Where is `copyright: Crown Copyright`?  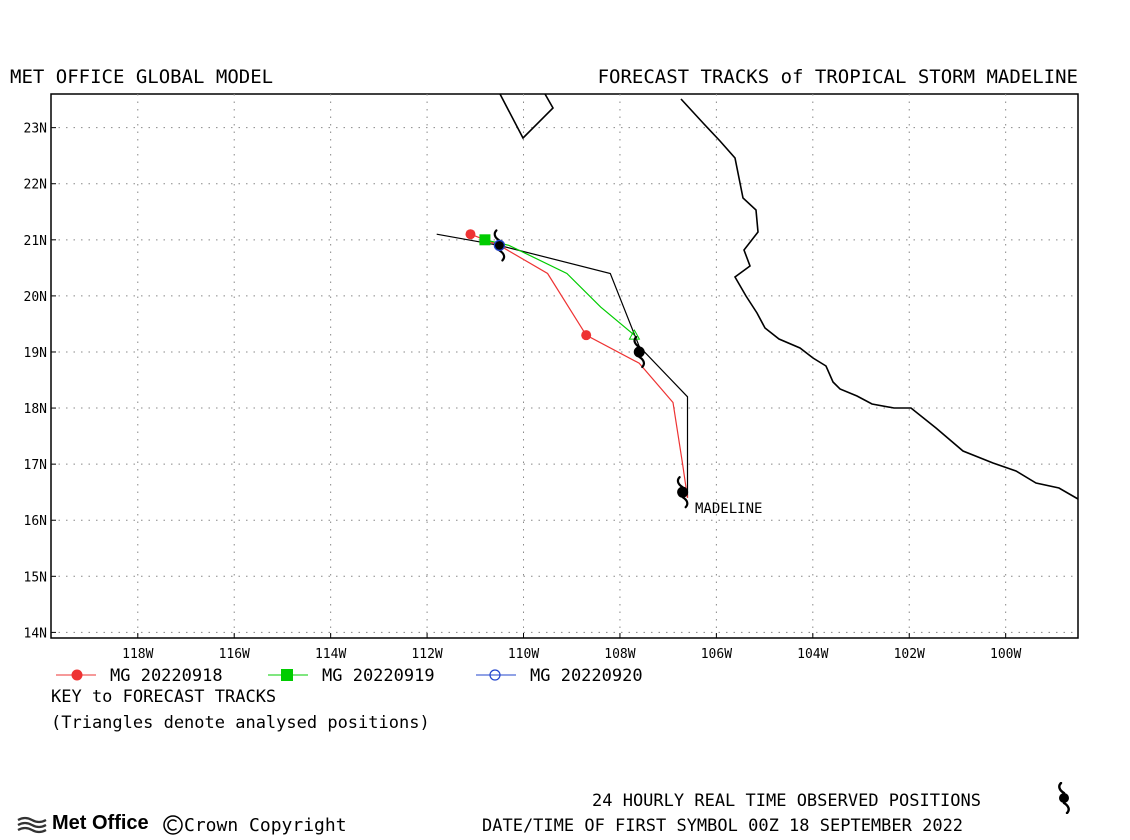 copyright: Crown Copyright is located at coordinates (254, 825).